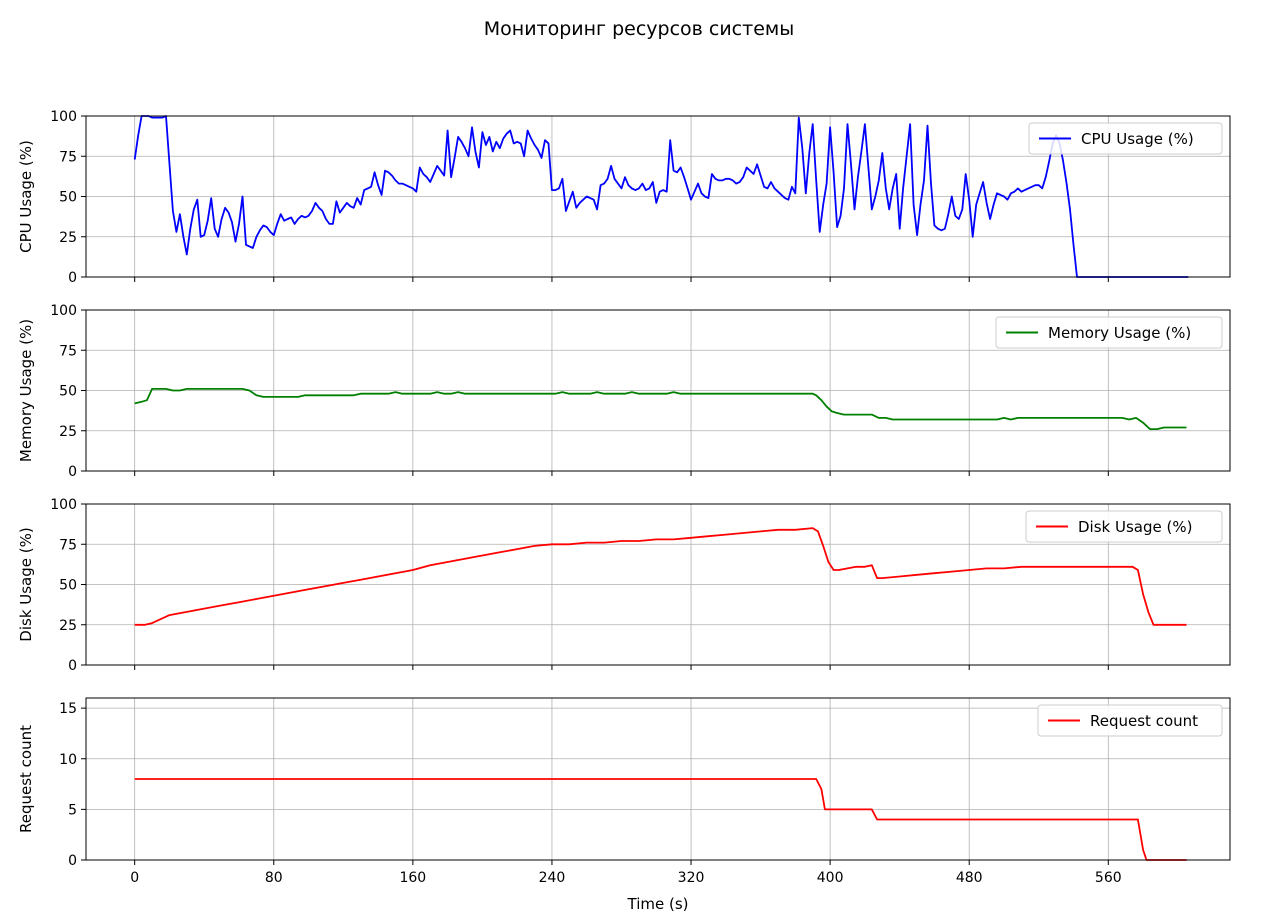  What do you see at coordinates (639, 29) in the screenshot?
I see `chart-title: Мониторинг ресурсов системы` at bounding box center [639, 29].